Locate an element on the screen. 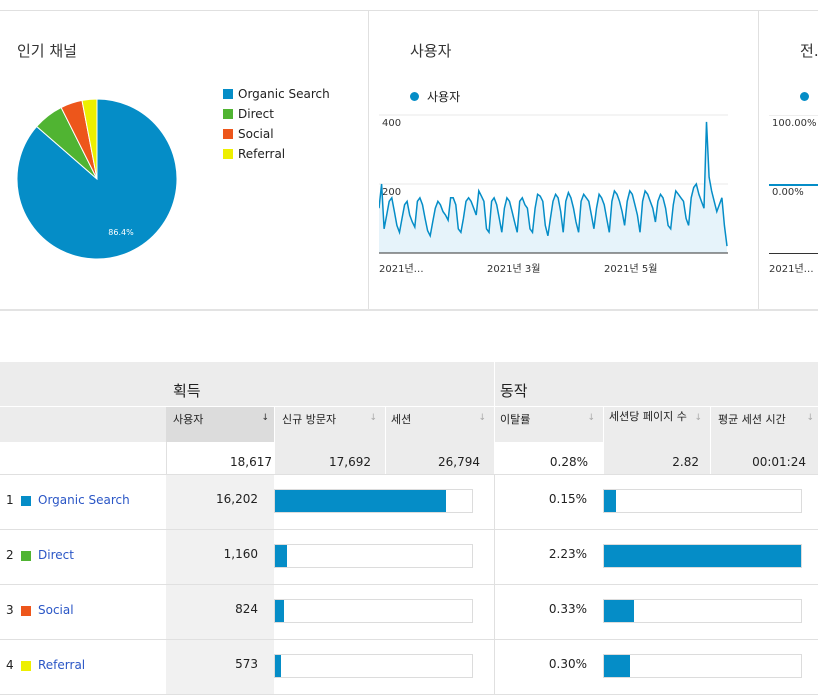 The width and height of the screenshot is (818, 695). pie-slice-referral is located at coordinates (89, 139).